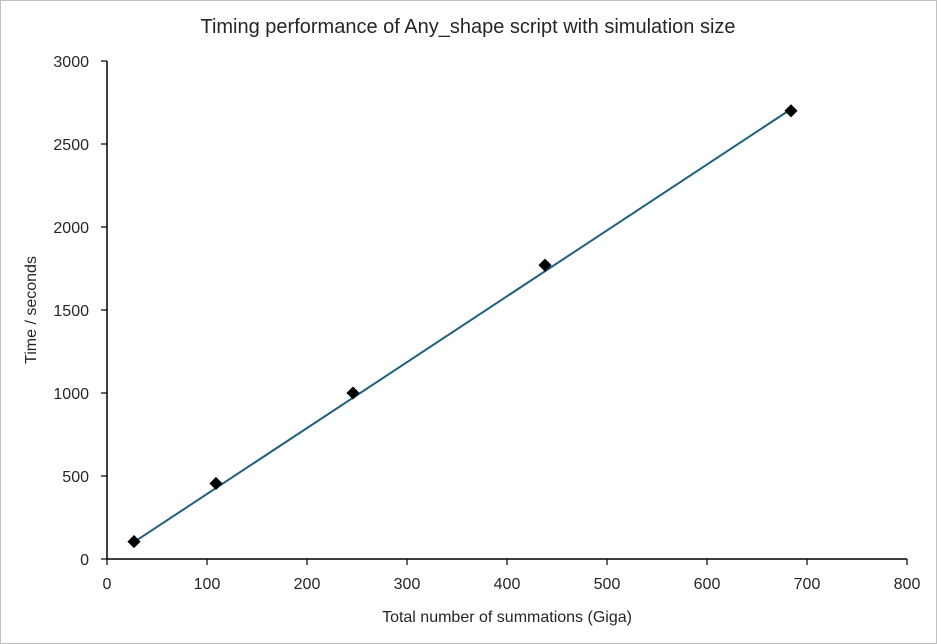  What do you see at coordinates (71, 62) in the screenshot?
I see `y-tick-label: 3000` at bounding box center [71, 62].